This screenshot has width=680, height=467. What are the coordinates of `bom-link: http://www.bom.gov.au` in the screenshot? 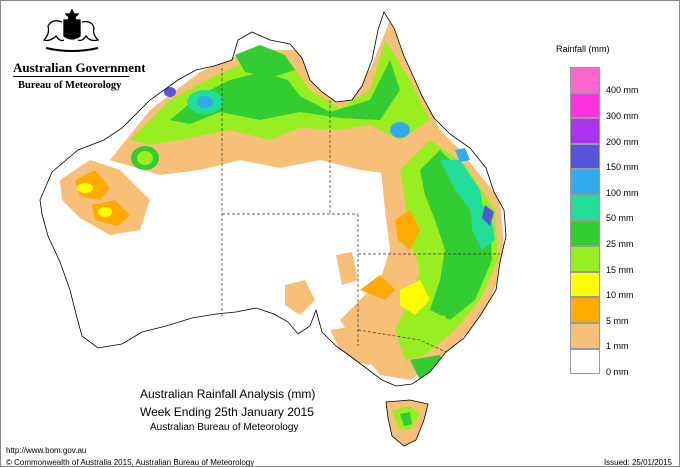 It's located at (46, 450).